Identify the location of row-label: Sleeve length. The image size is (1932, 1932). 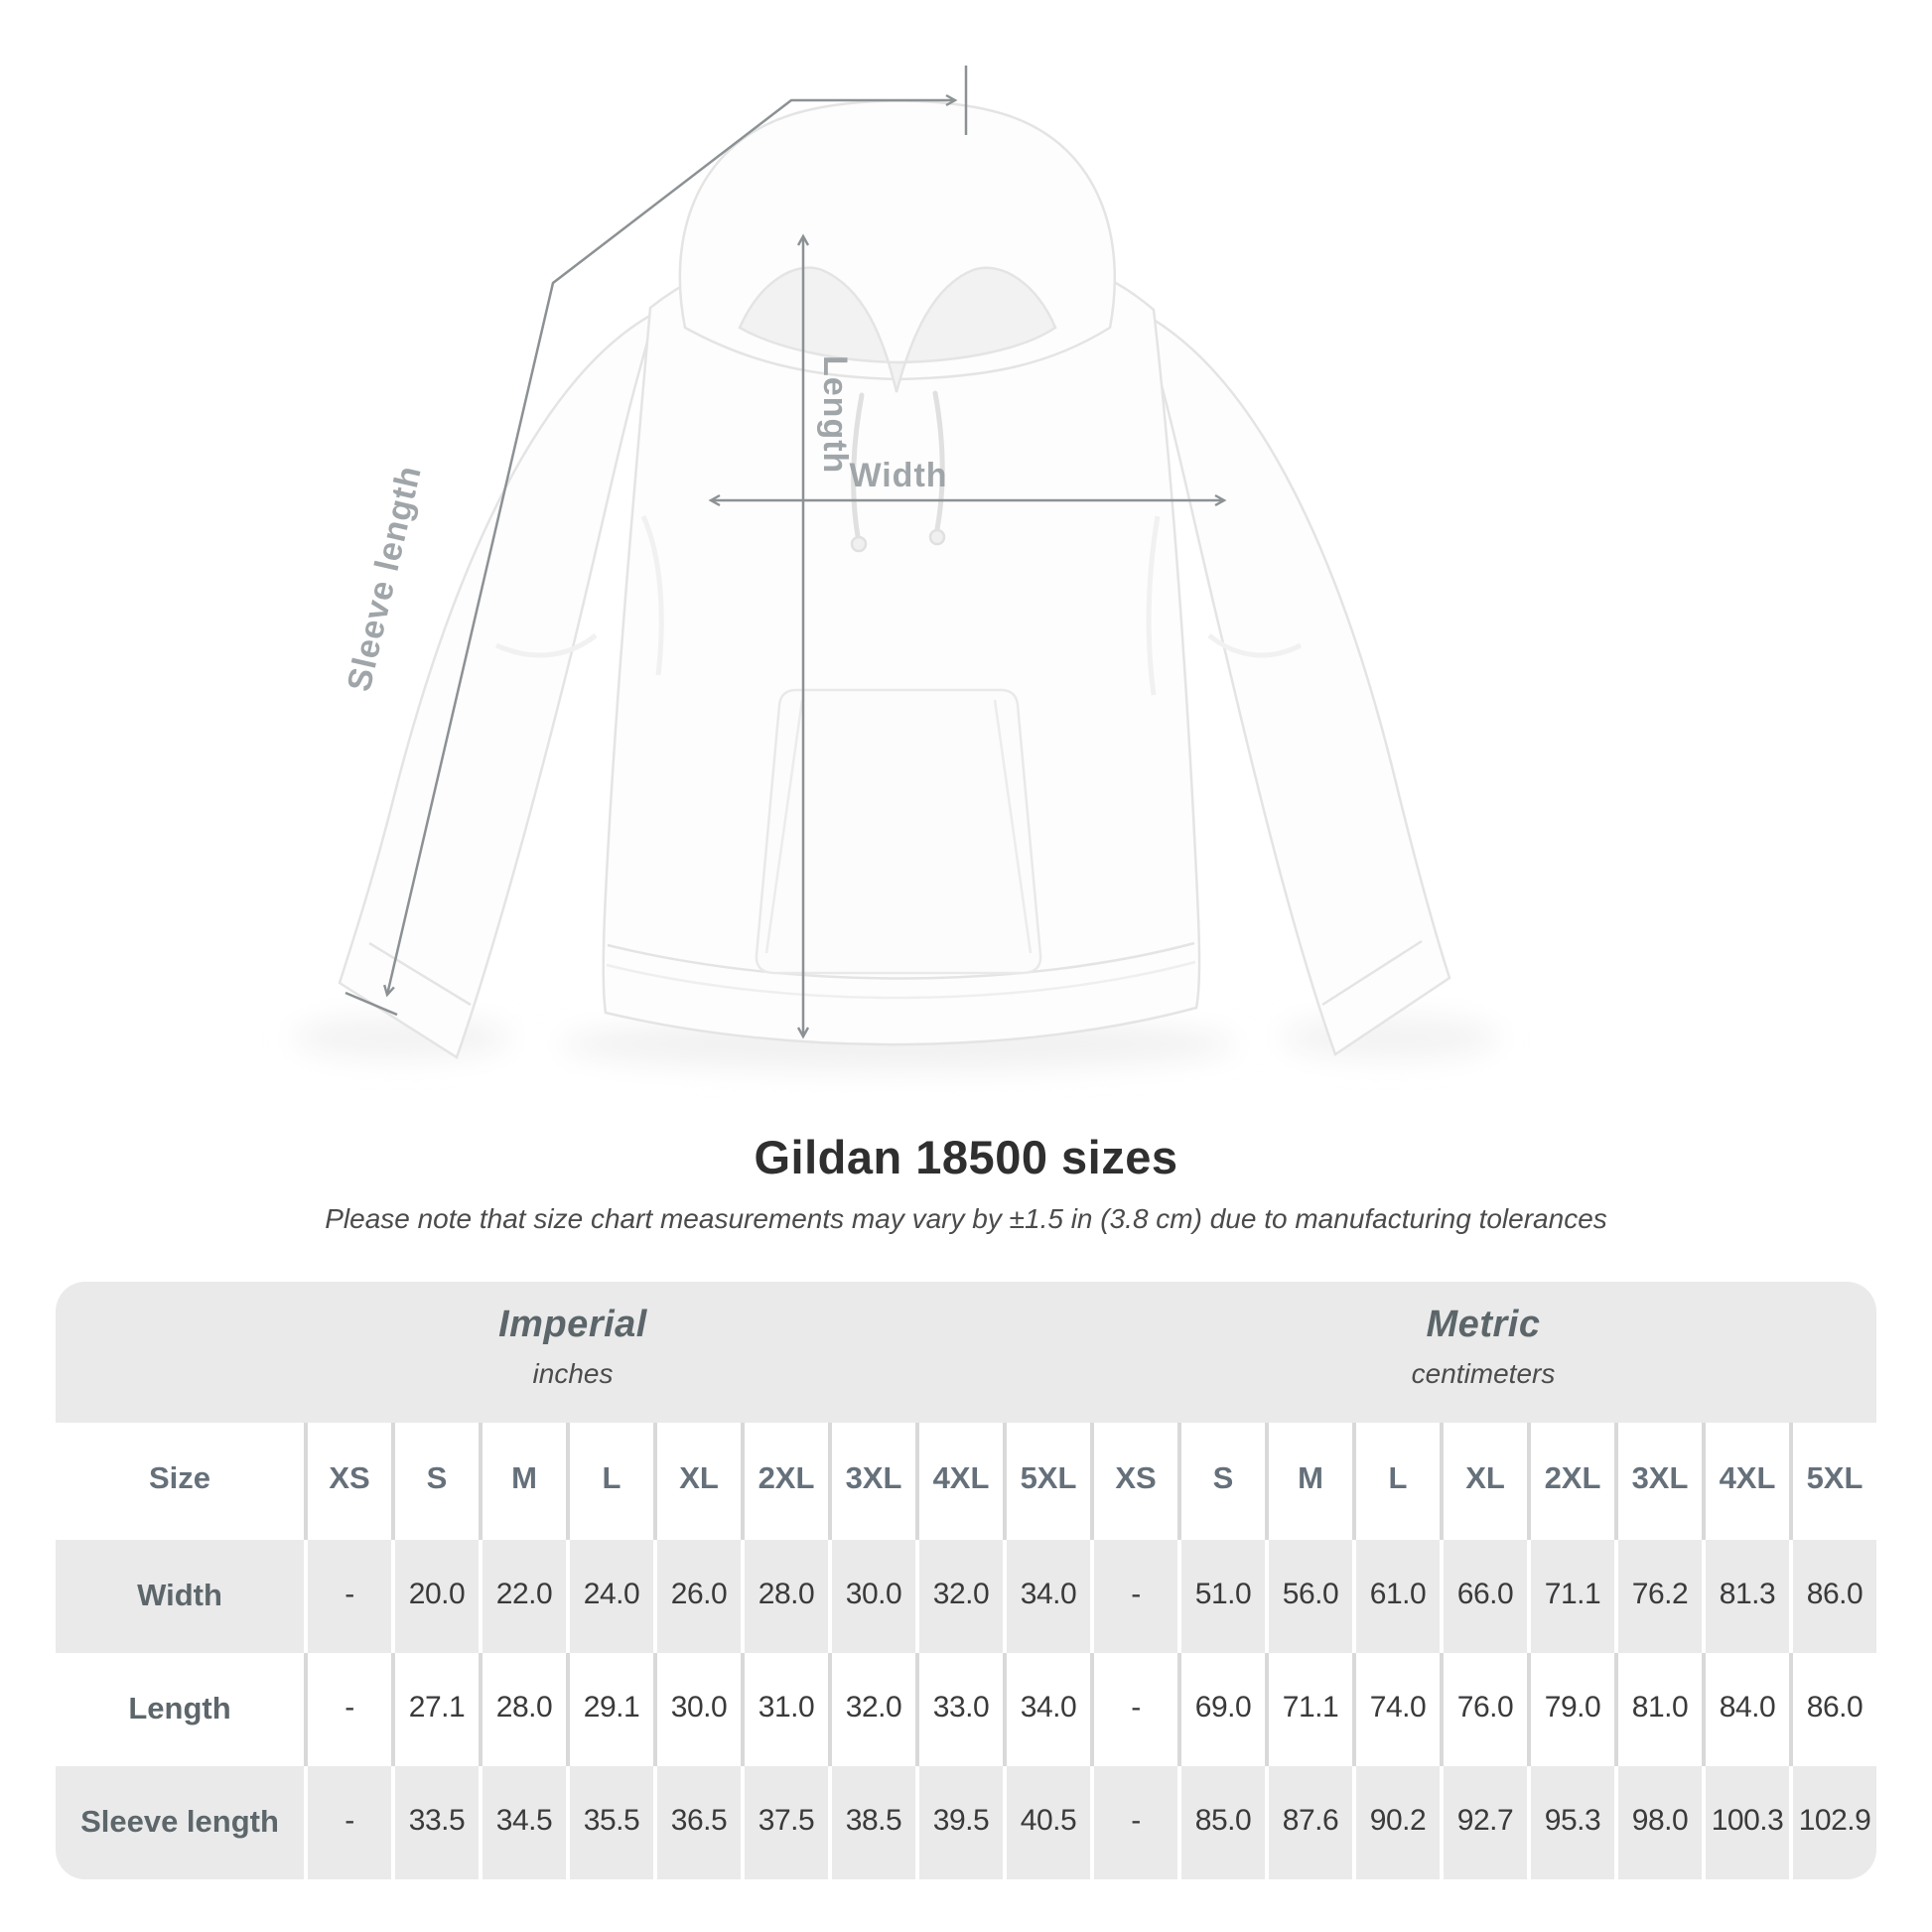
(180, 1823).